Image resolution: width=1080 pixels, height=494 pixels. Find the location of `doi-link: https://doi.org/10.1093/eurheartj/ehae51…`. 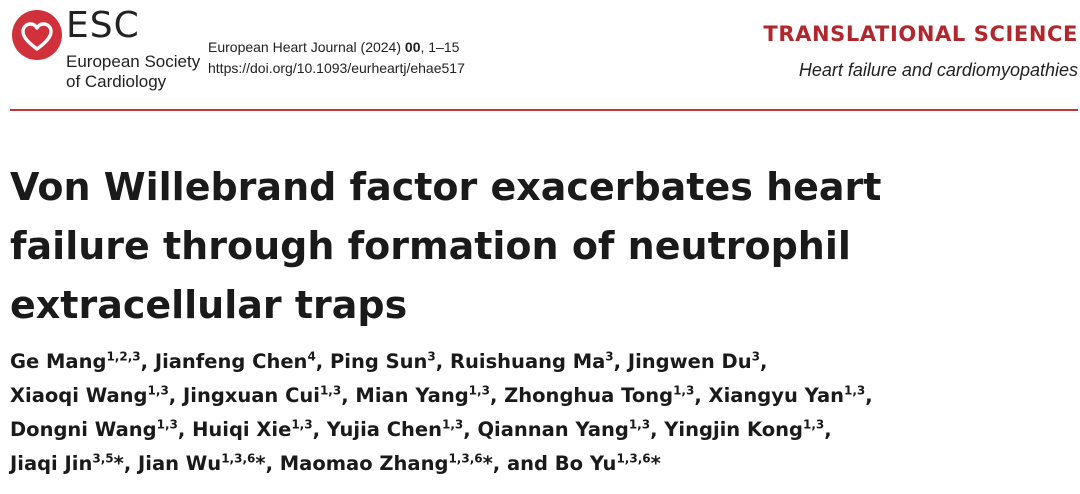

doi-link: https://doi.org/10.1093/eurheartj/ehae51… is located at coordinates (336, 68).